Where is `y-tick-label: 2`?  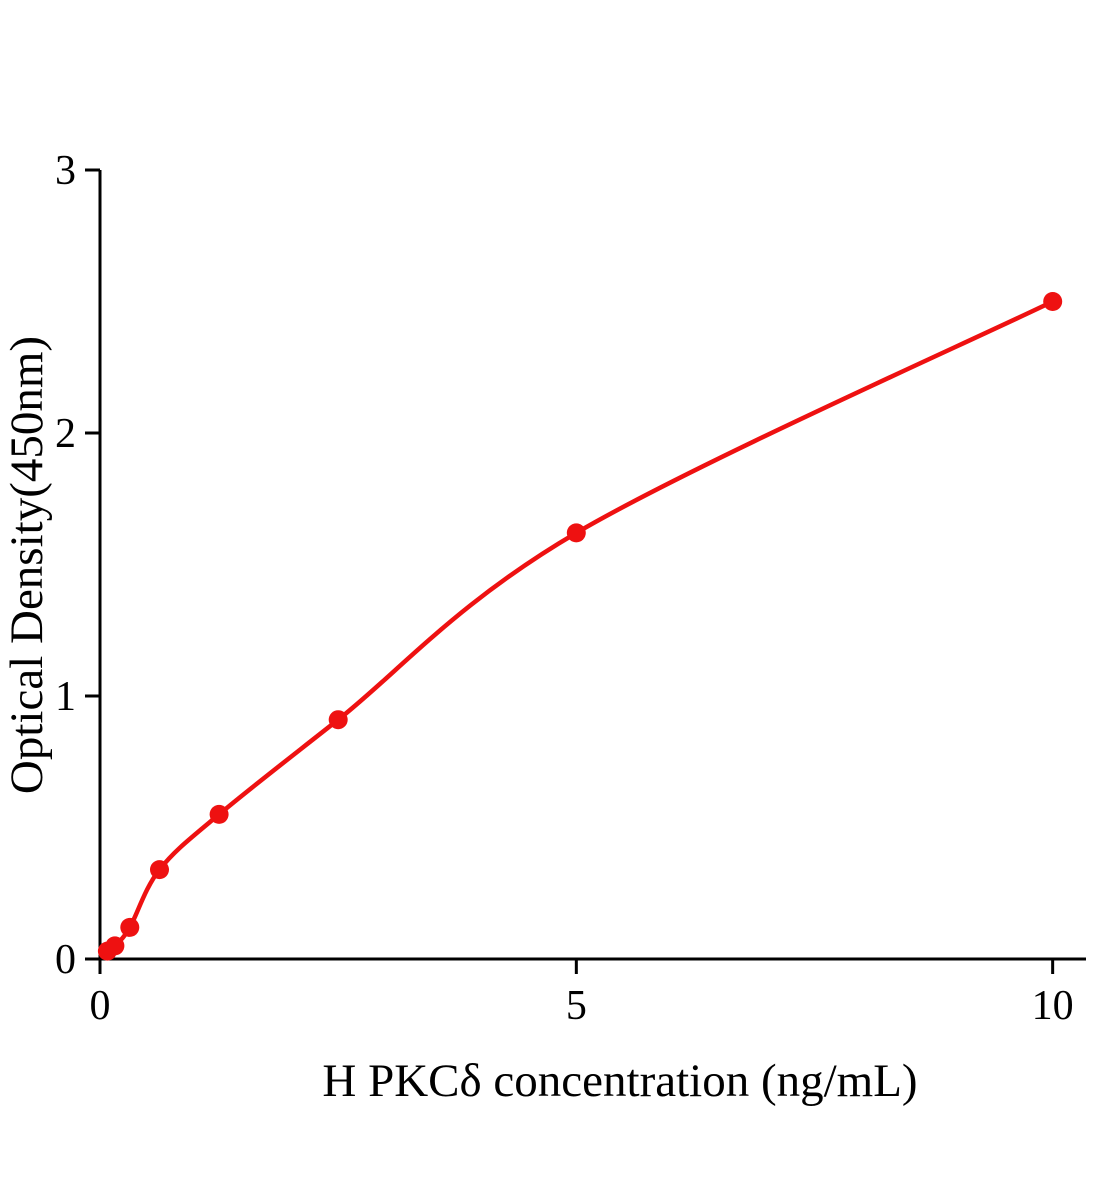
y-tick-label: 2 is located at coordinates (65, 434).